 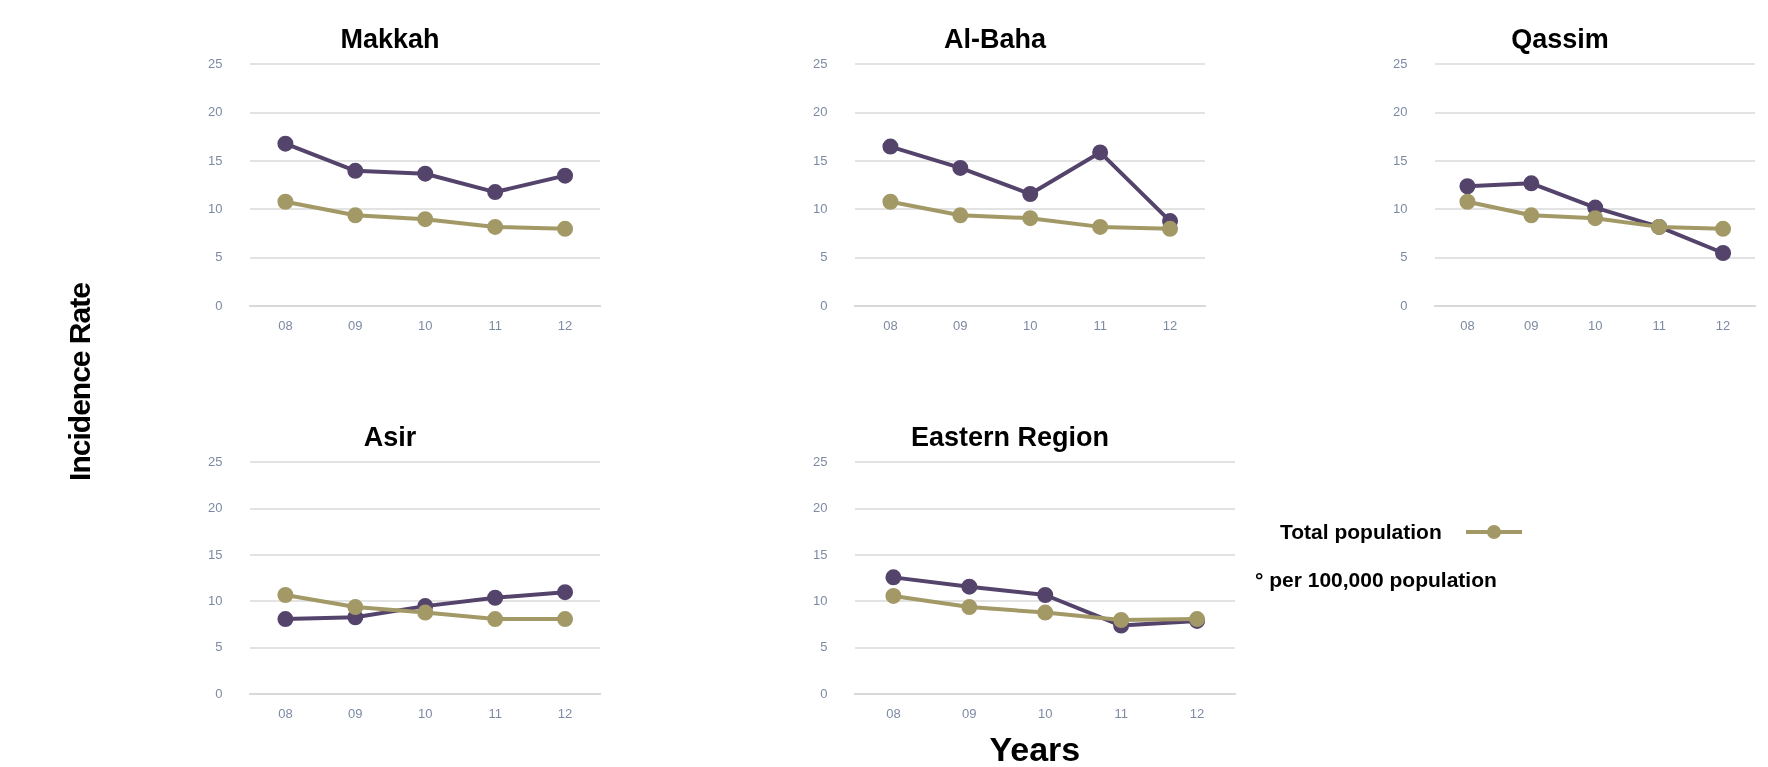 I want to click on chart-title: Makkah, so click(x=390, y=38).